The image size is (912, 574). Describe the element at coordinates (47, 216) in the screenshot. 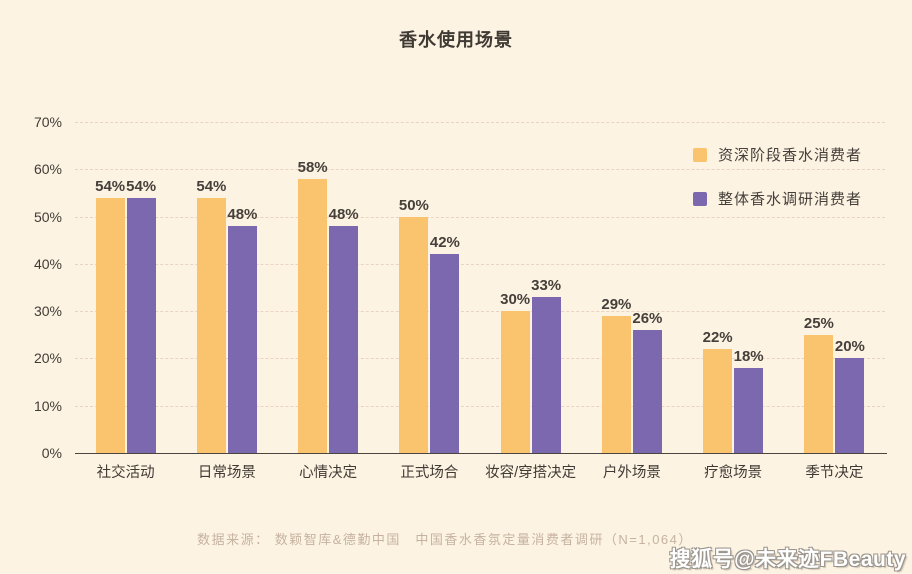

I see `y-tick-label: 50%` at that location.